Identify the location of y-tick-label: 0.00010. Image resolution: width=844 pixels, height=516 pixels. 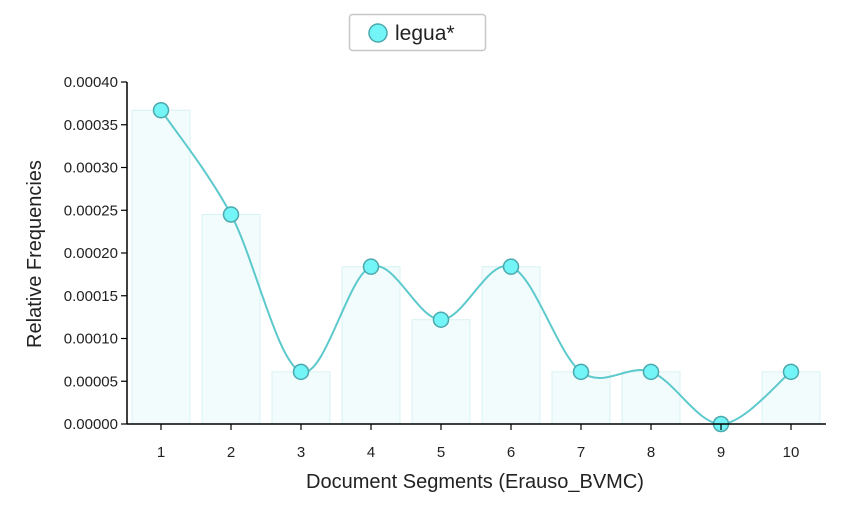
(91, 339).